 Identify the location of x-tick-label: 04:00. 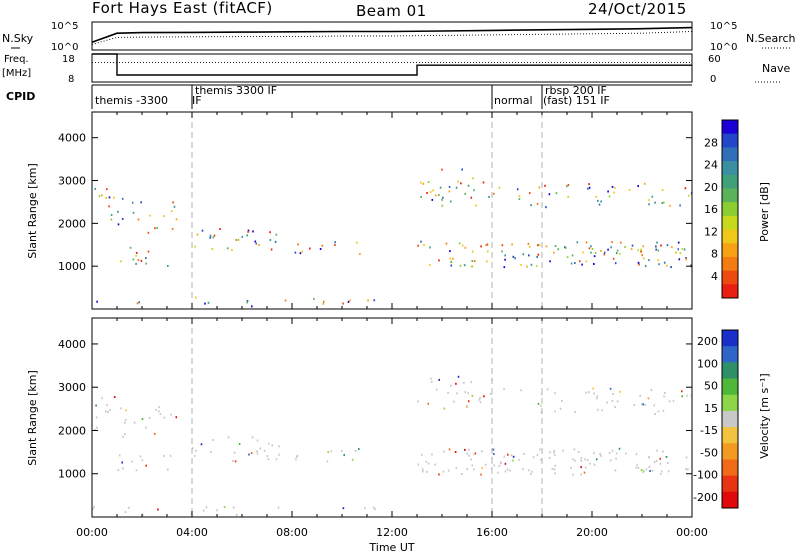
(192, 532).